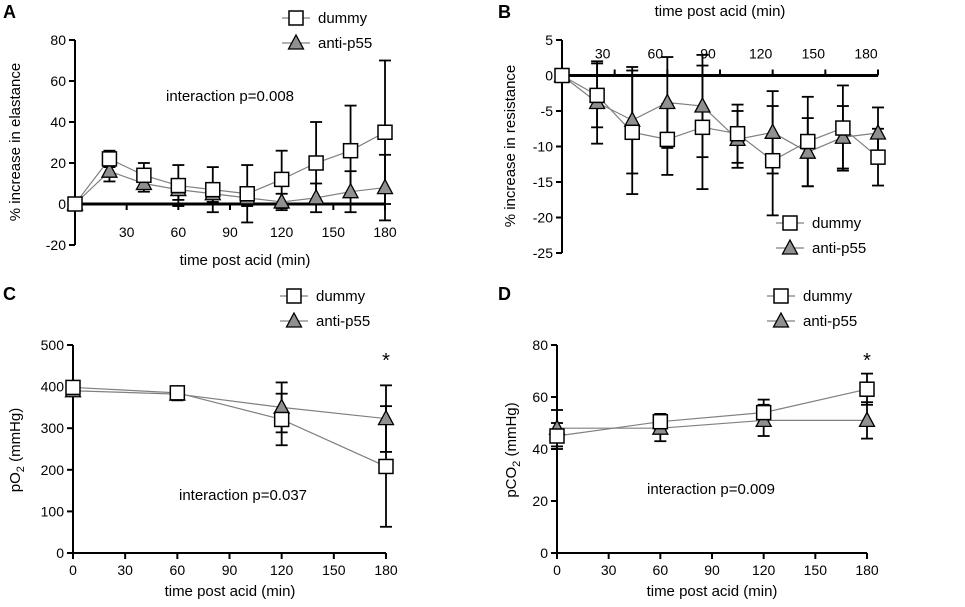  I want to click on panel-d-letter: D, so click(504, 294).